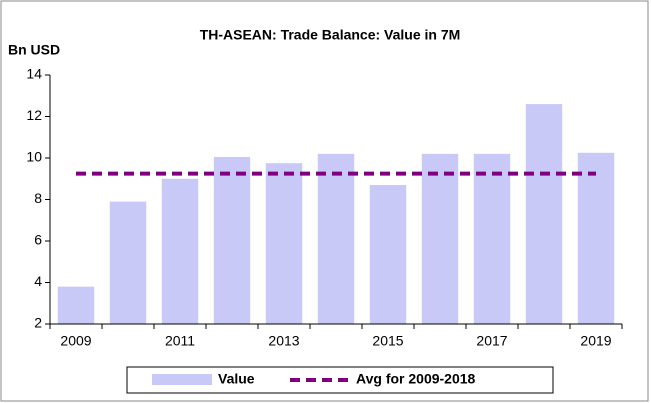  What do you see at coordinates (180, 341) in the screenshot?
I see `x-tick-label: 2011` at bounding box center [180, 341].